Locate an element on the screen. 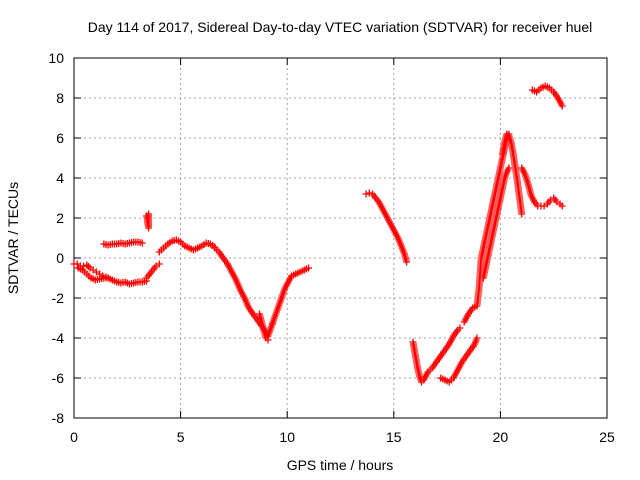 This screenshot has height=480, width=640. x-tick-label: 0 is located at coordinates (74, 437).